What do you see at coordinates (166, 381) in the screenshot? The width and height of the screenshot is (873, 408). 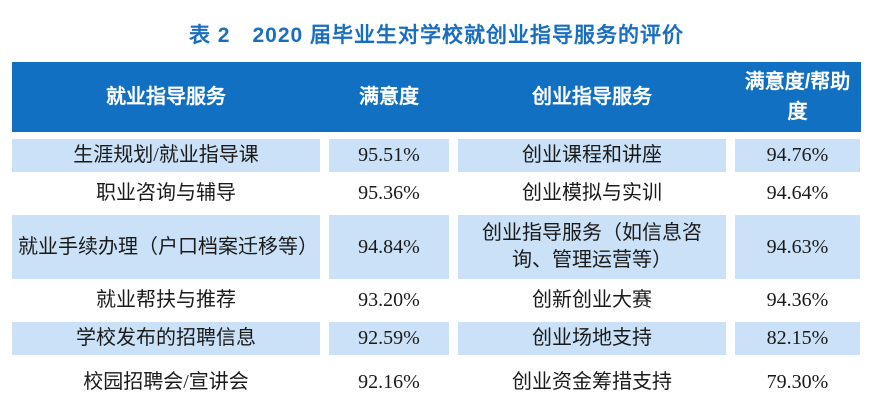 I see `cell-employment-service: 校园招聘会/宣讲会` at bounding box center [166, 381].